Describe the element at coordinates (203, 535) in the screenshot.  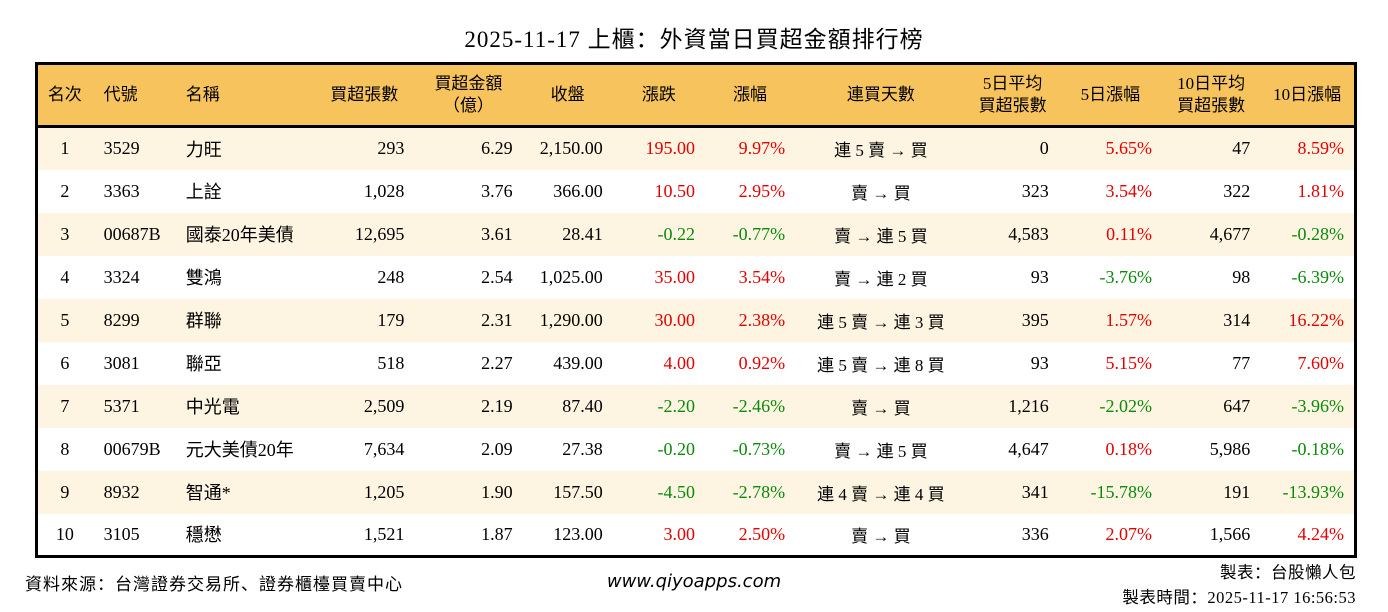
I see `cell-stock-name: 穩懋` at that location.